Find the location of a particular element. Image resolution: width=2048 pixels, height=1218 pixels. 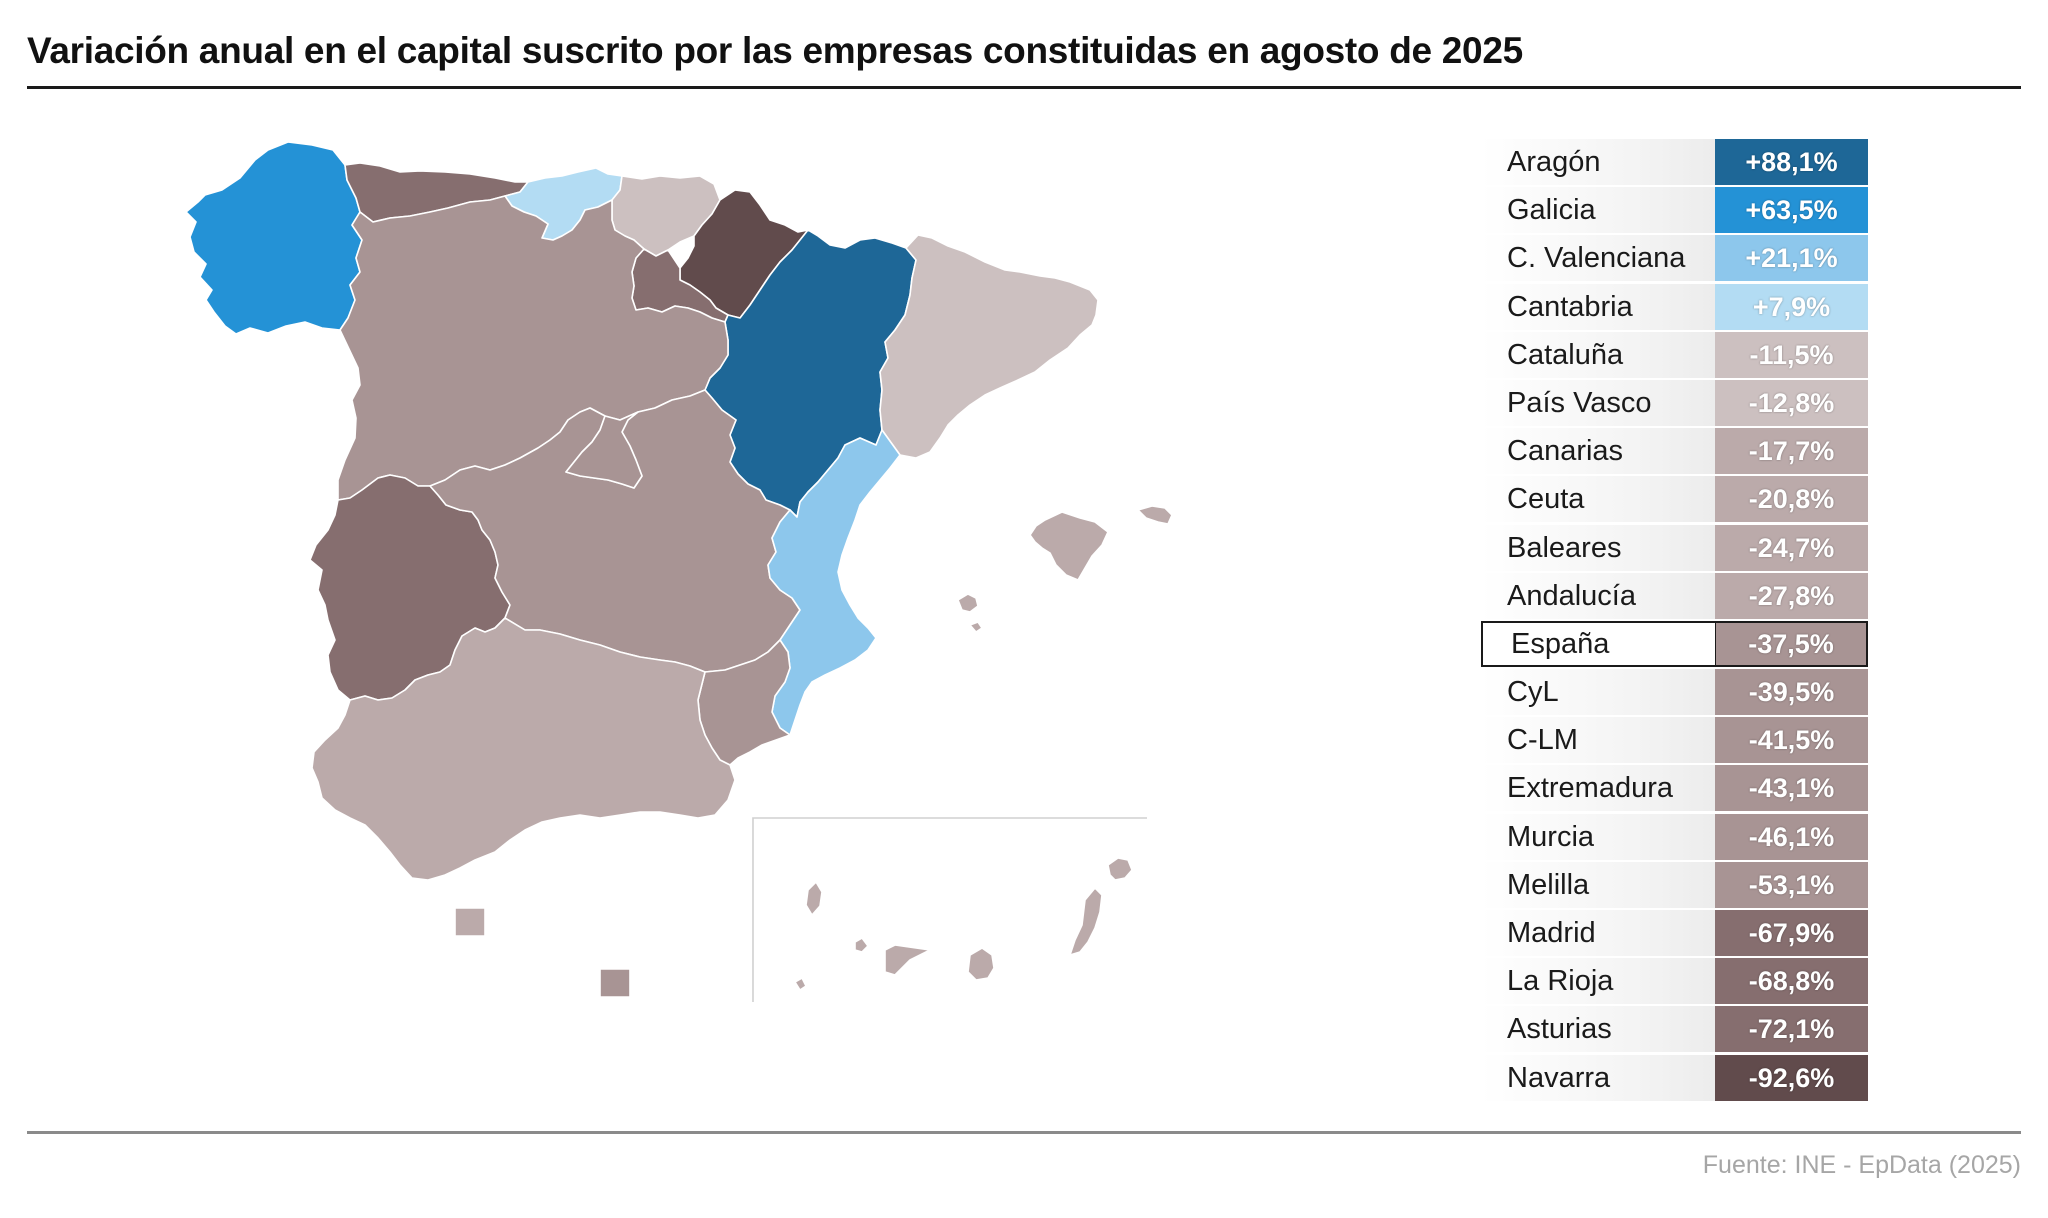

region-cataluna: Cataluña: -11,5% is located at coordinates (989, 346).